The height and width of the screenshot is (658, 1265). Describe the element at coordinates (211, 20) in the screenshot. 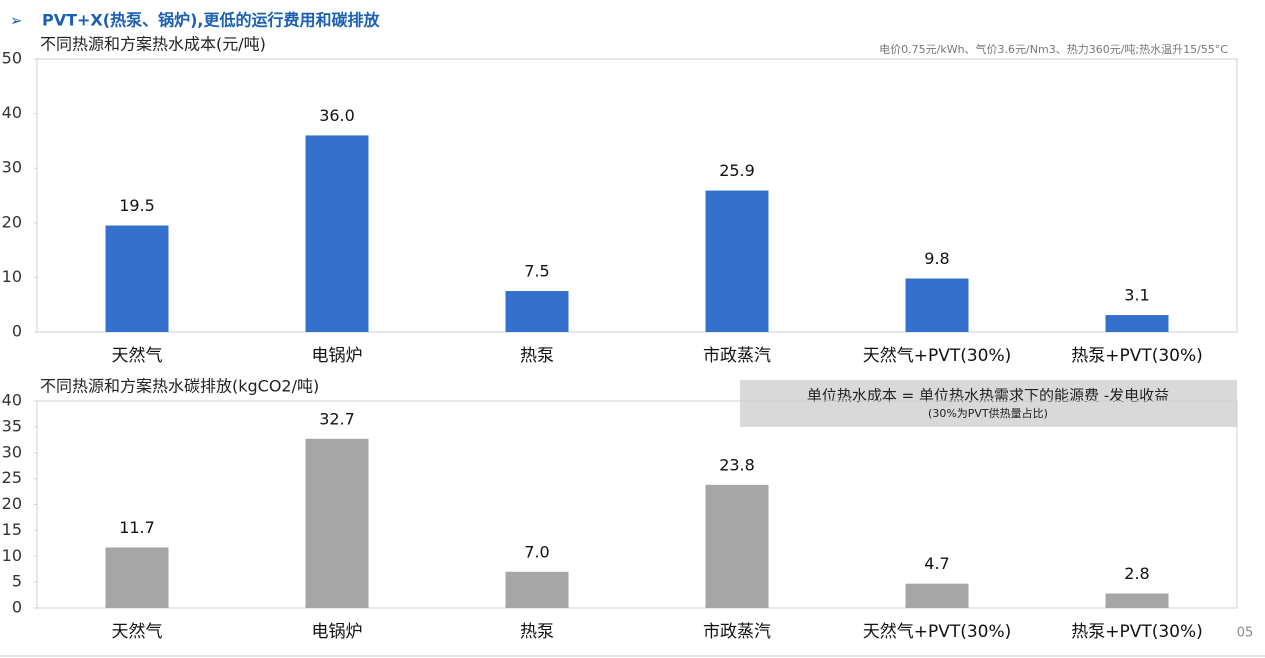

I see `slide-title: PVT+X(热泵、锅炉),更低的运行费用和碳排放` at that location.